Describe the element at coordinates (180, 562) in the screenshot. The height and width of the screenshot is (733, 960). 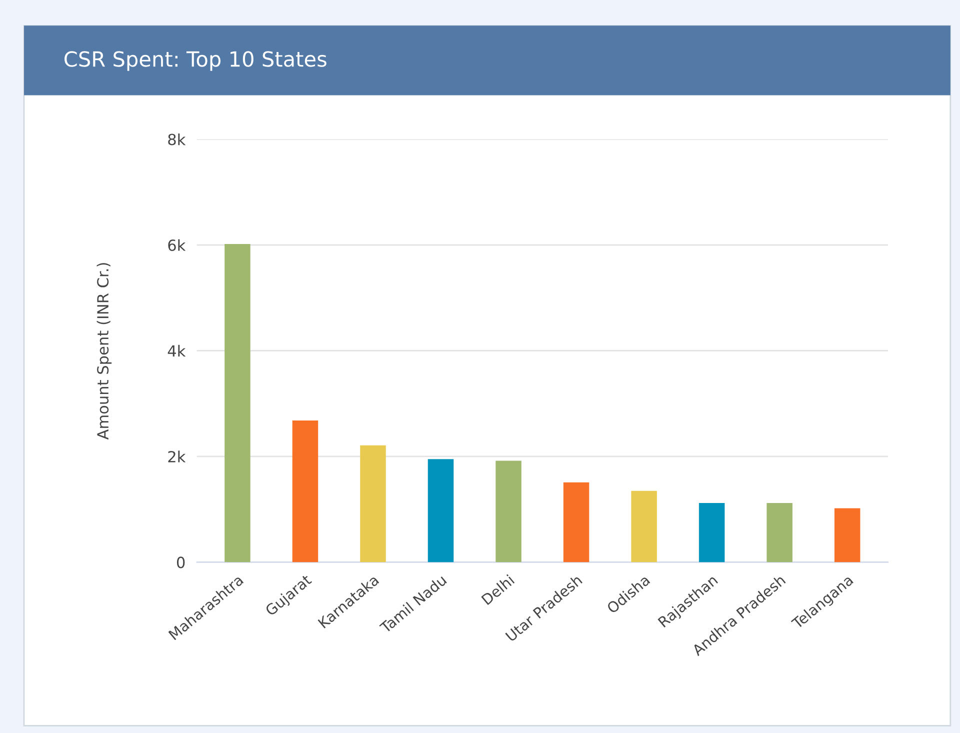
I see `y-tick-label: 0` at that location.